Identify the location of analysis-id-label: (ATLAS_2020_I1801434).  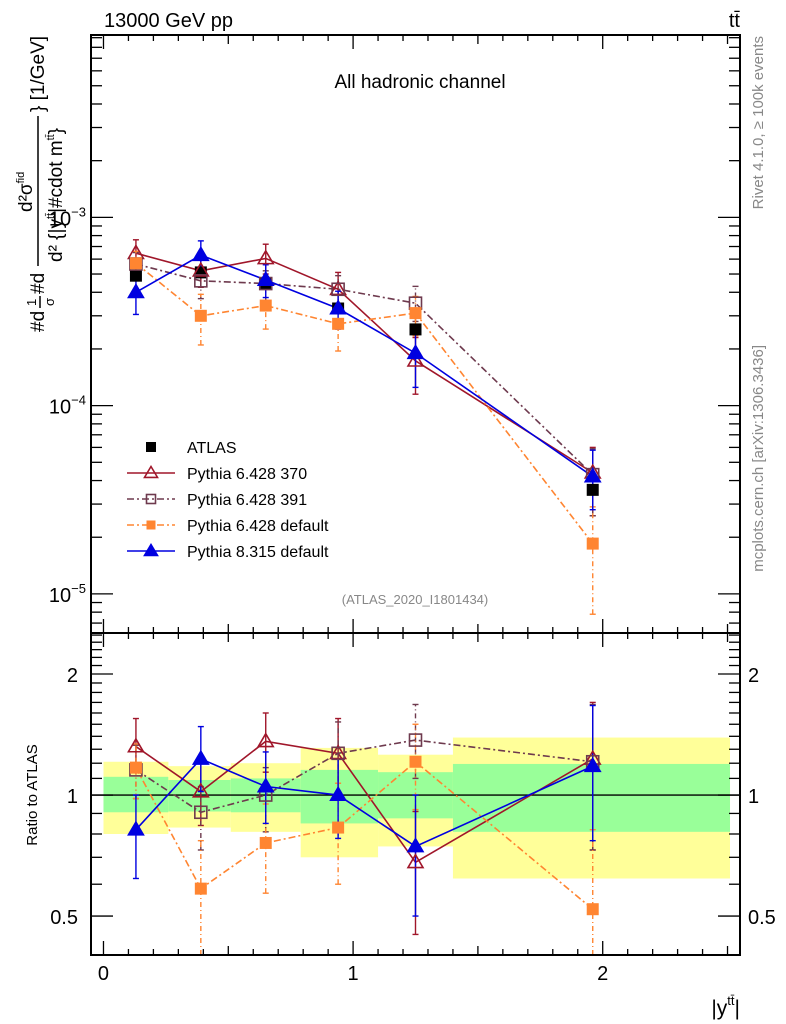
(415, 599).